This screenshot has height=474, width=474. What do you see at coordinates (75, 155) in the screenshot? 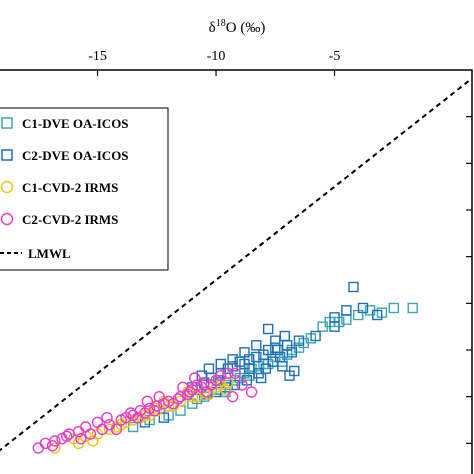
I see `legend-label: C2-DVE OA-ICOS` at bounding box center [75, 155].